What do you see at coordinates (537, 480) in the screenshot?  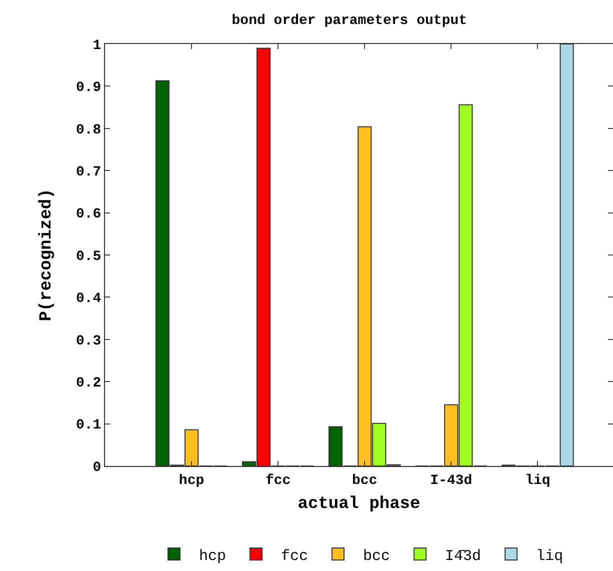 I see `x-tick-label: liq` at bounding box center [537, 480].